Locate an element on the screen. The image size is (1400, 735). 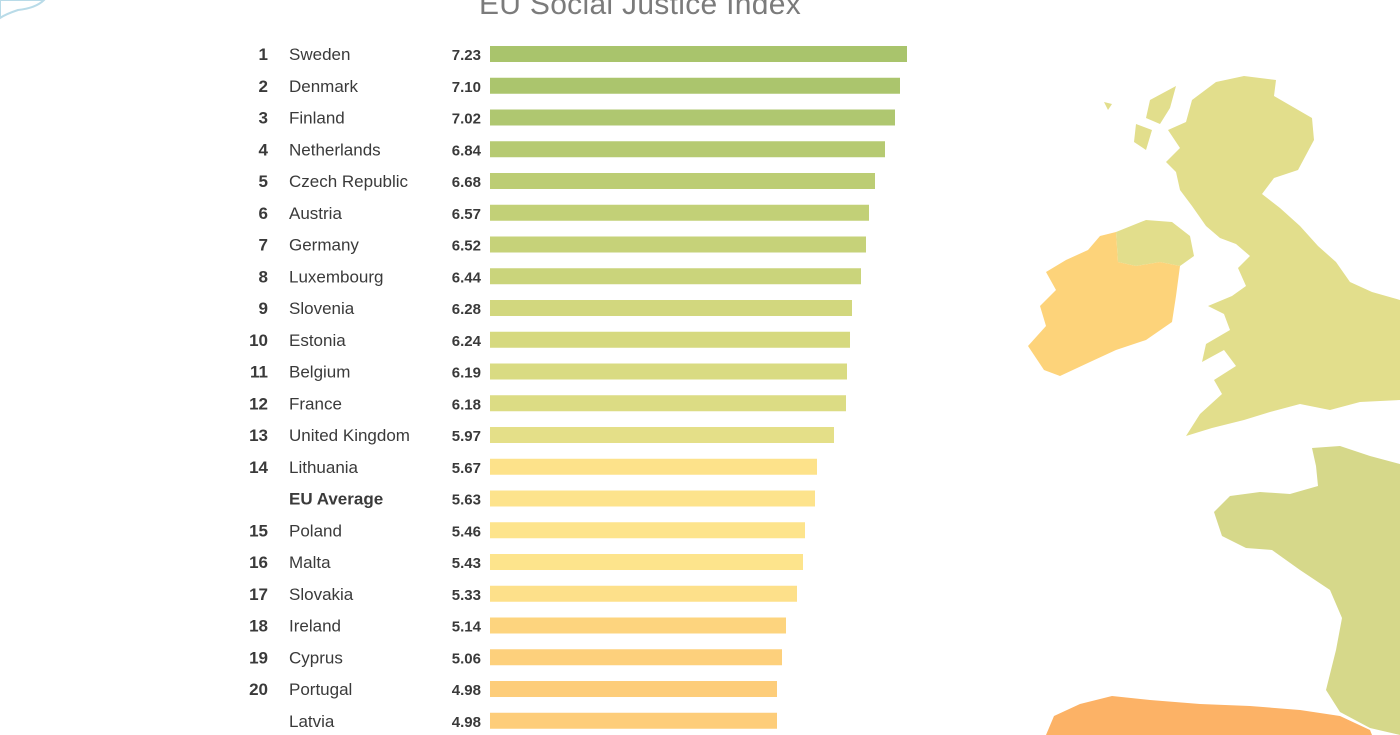
bar-row: 6 Austria 6.57 is located at coordinates (564, 213).